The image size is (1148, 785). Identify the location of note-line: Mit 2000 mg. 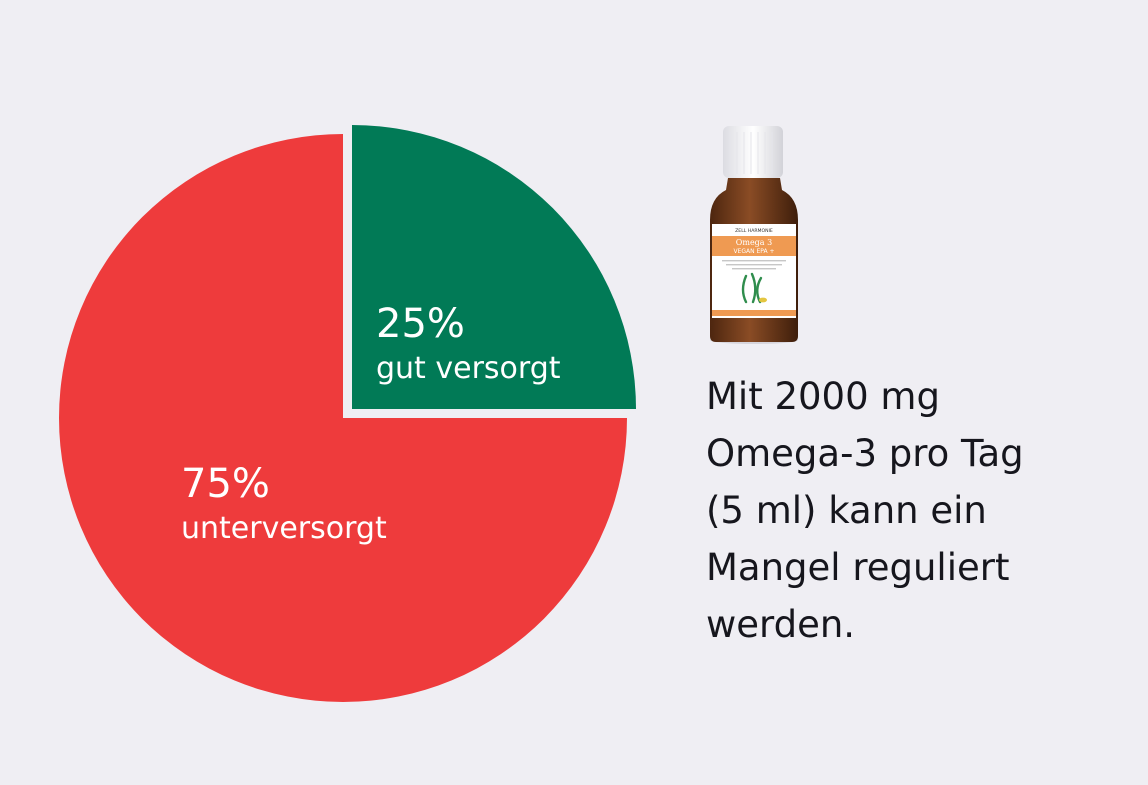
(823, 396).